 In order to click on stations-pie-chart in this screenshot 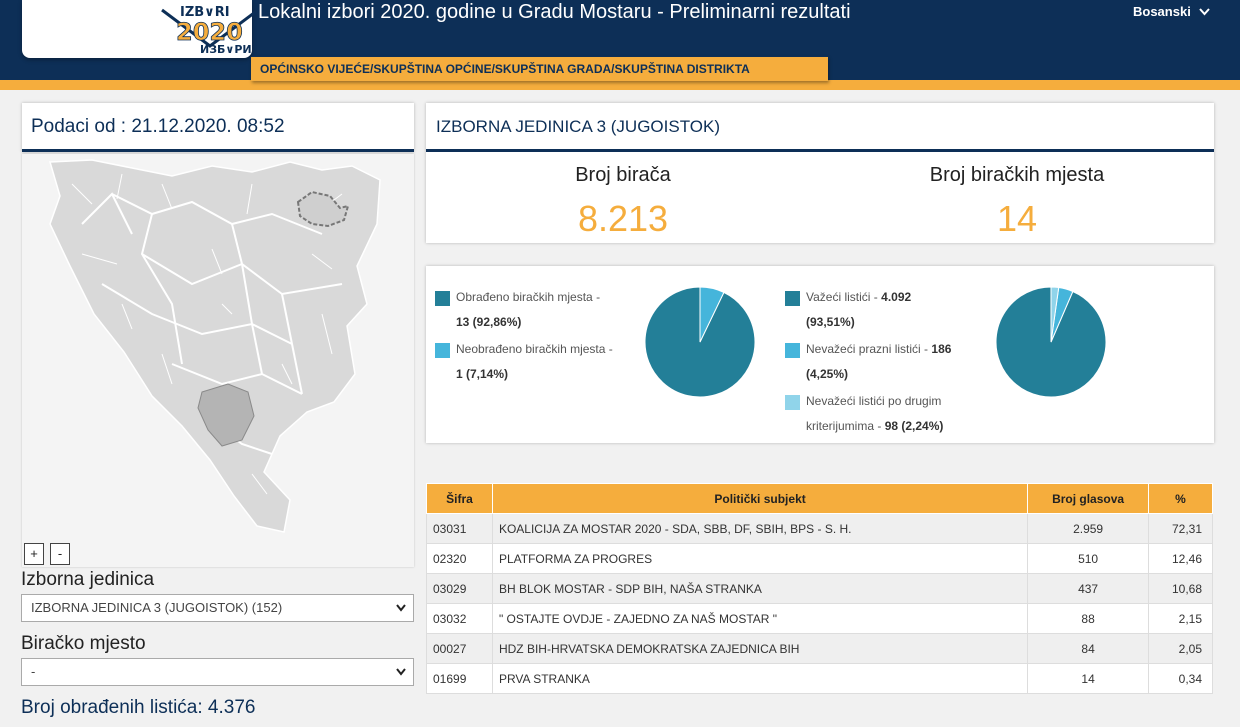, I will do `click(700, 342)`.